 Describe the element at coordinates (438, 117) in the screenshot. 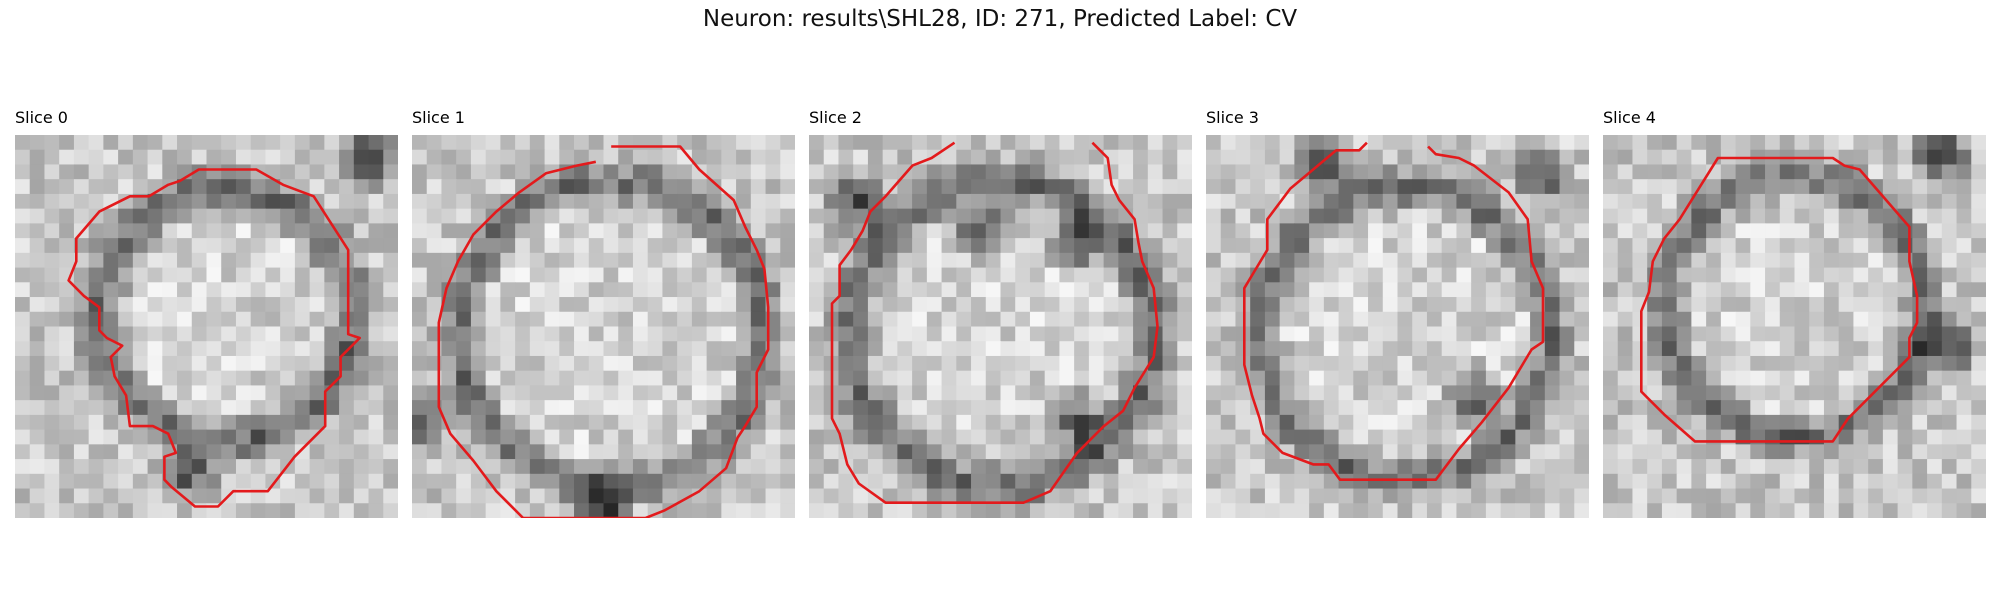

I see `slice-1-title: Slice 1` at that location.